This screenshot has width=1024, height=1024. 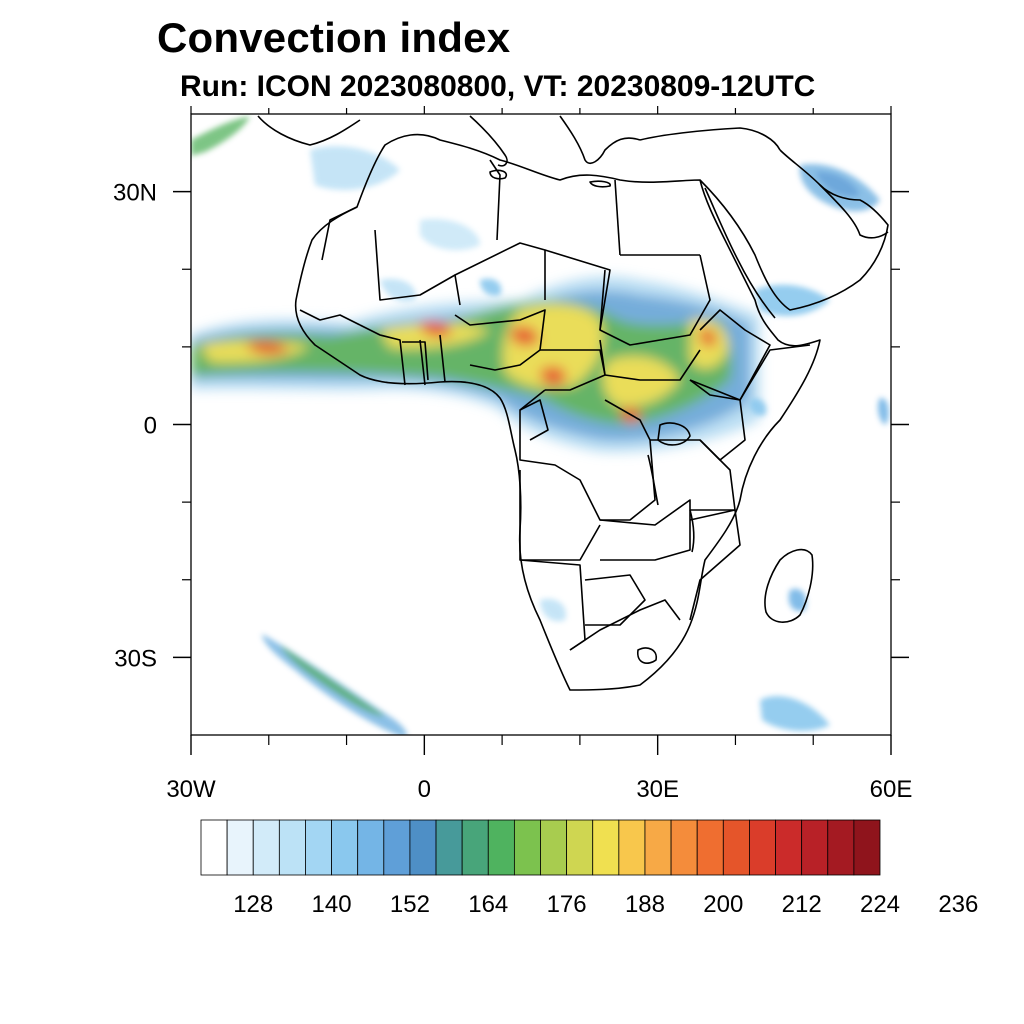 What do you see at coordinates (410, 904) in the screenshot?
I see `colorbar-label: 152` at bounding box center [410, 904].